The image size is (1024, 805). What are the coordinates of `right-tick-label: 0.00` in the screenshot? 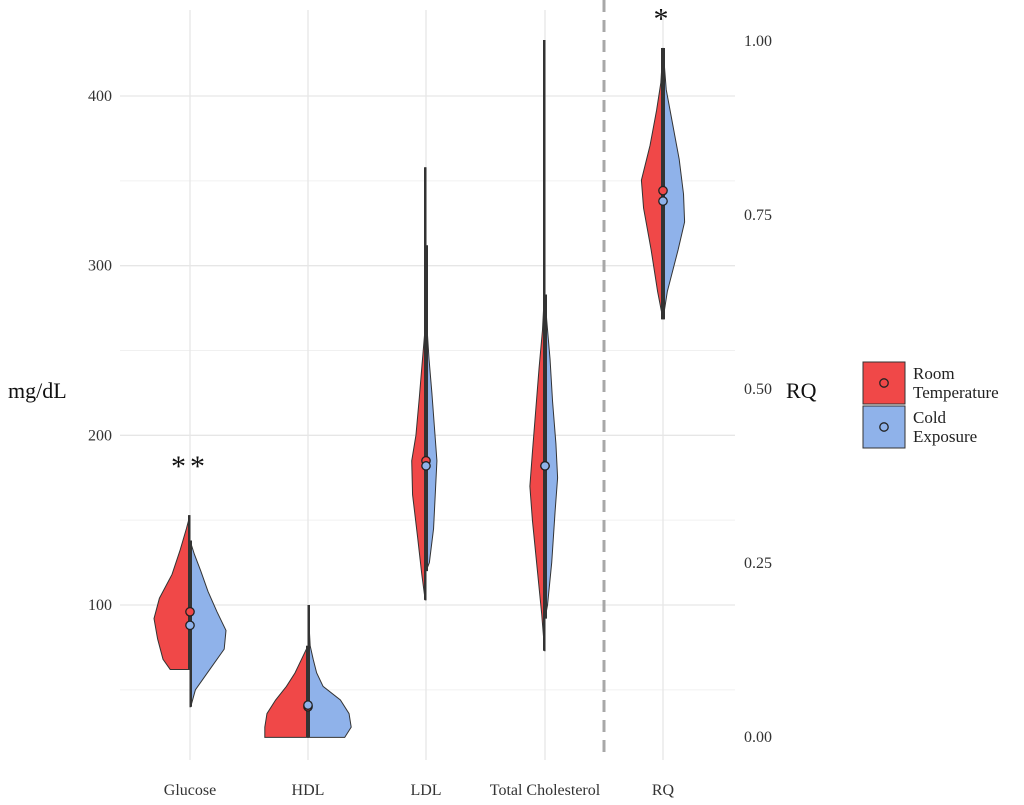 It's located at (758, 737).